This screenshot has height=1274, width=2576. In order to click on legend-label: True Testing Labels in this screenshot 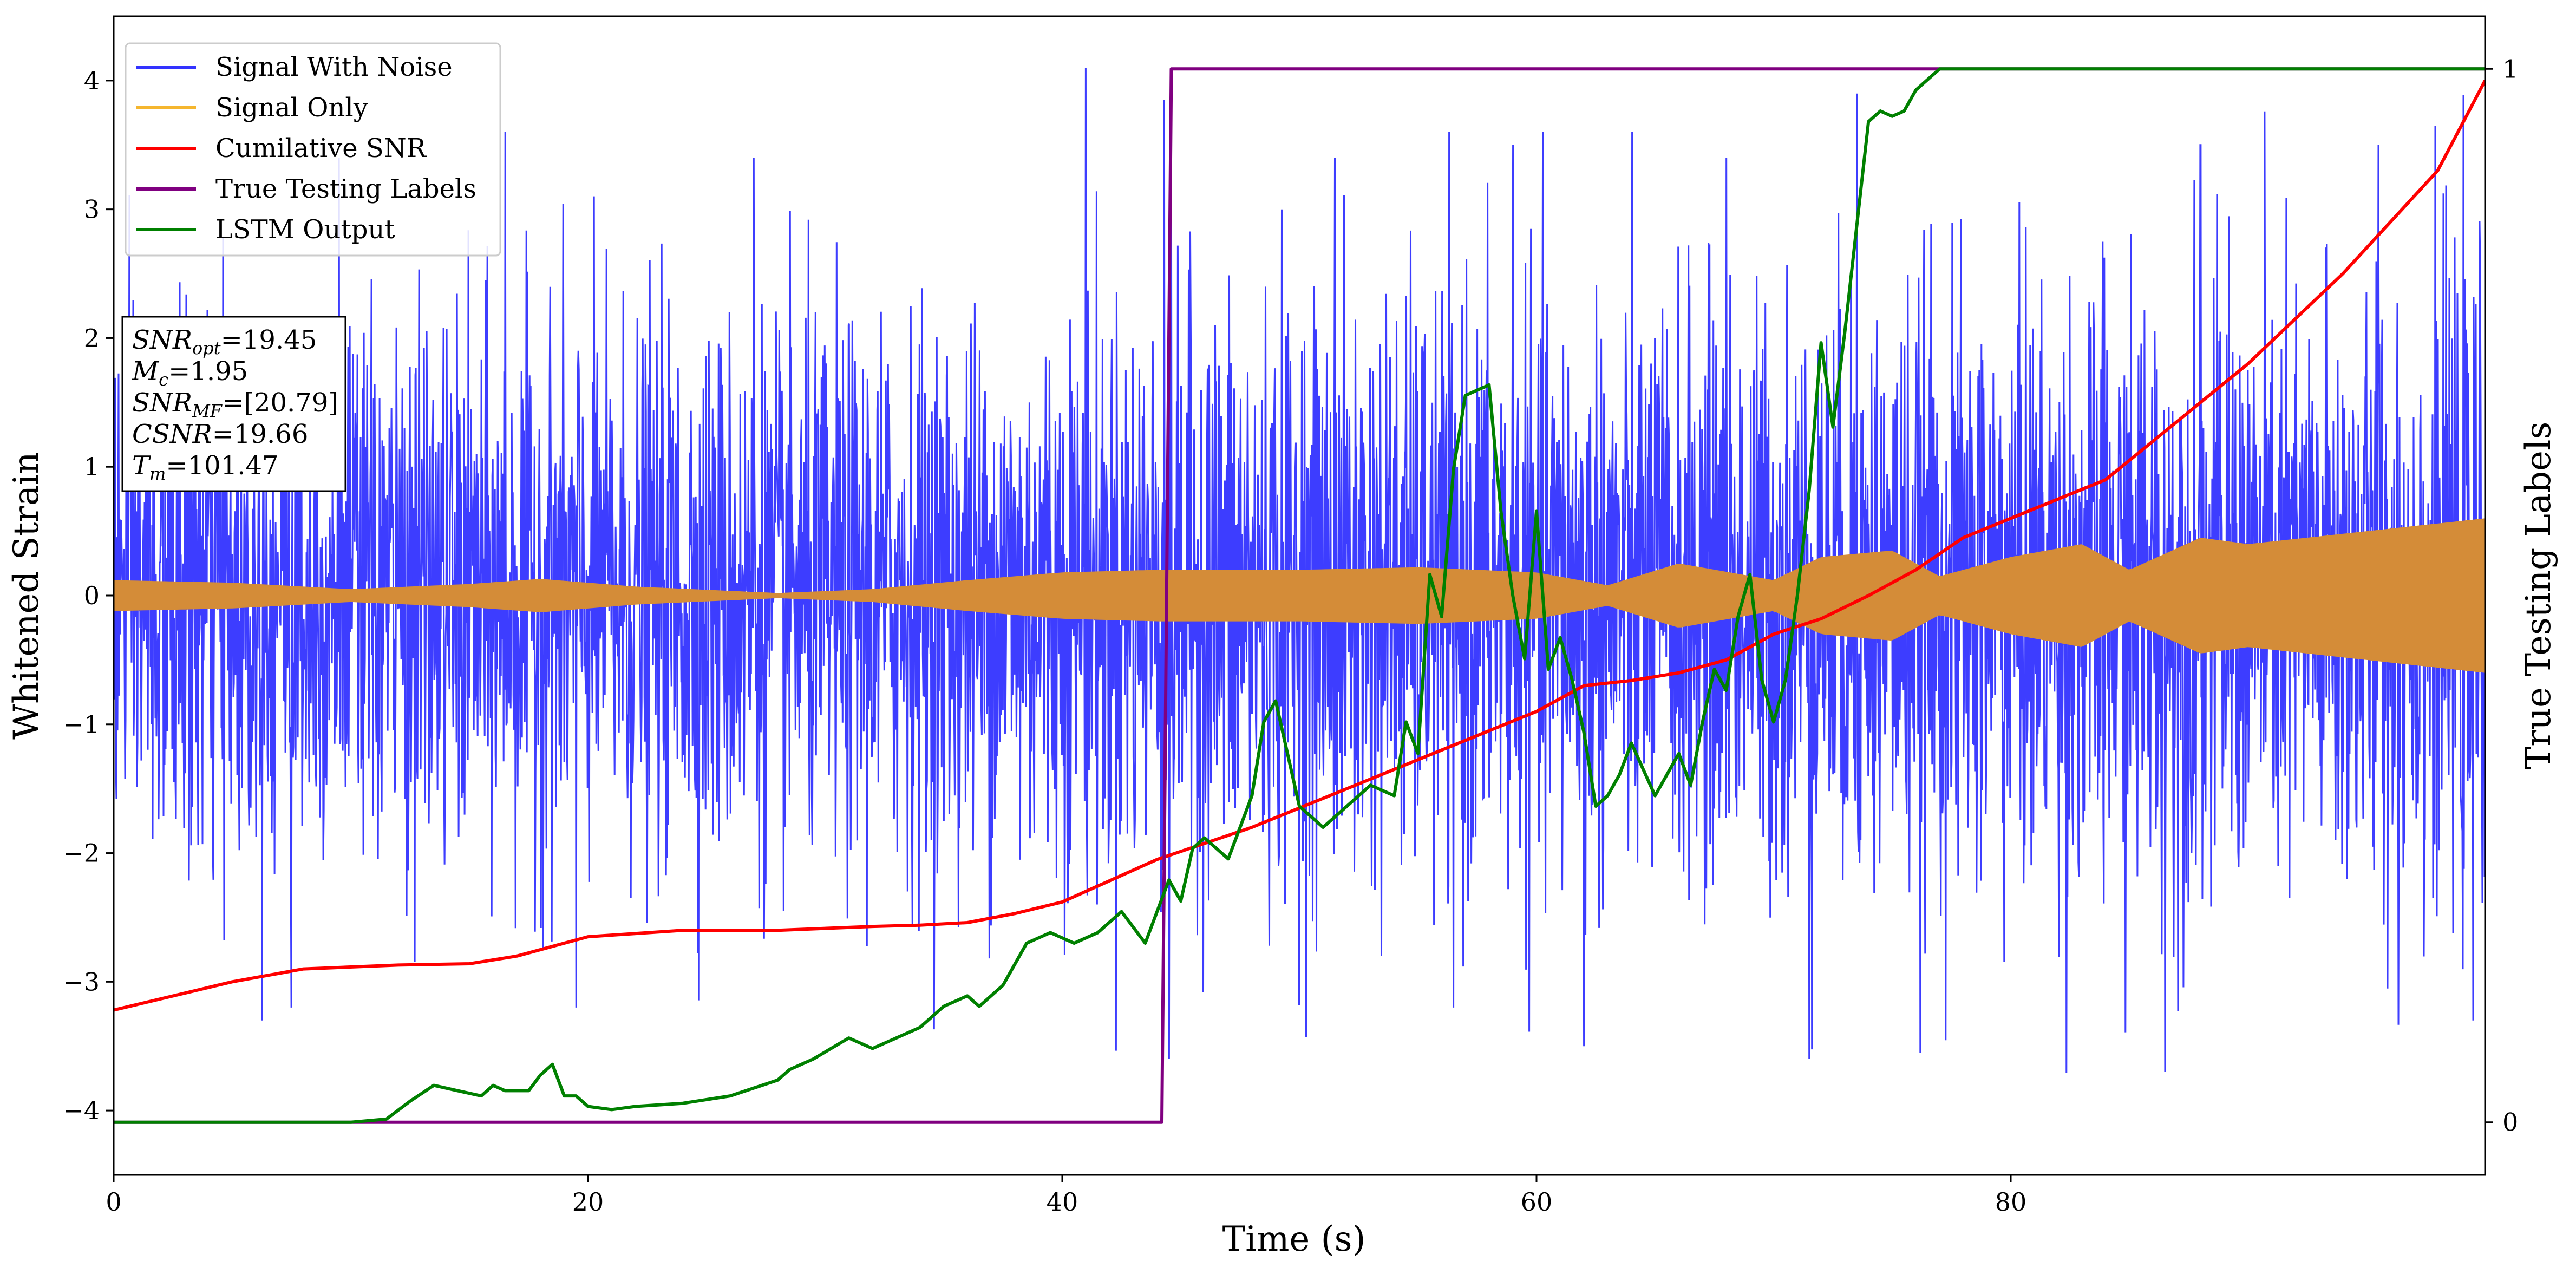, I will do `click(345, 189)`.